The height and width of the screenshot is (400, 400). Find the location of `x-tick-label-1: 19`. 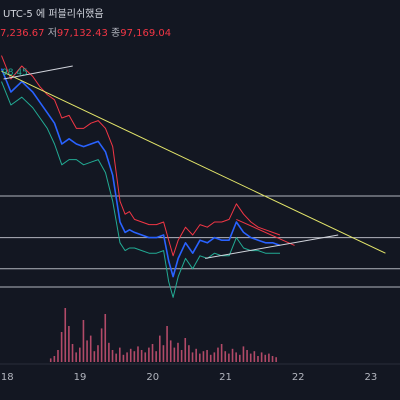

x-tick-label-1: 19 is located at coordinates (80, 377).